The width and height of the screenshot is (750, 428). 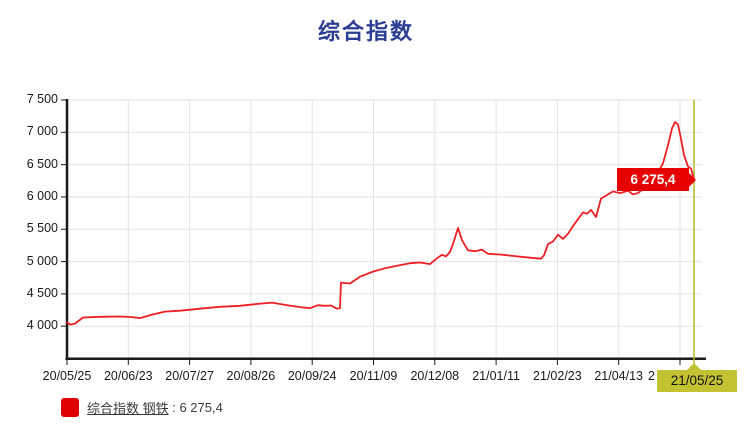 I want to click on x-tick-label: 20/09/24, so click(x=312, y=376).